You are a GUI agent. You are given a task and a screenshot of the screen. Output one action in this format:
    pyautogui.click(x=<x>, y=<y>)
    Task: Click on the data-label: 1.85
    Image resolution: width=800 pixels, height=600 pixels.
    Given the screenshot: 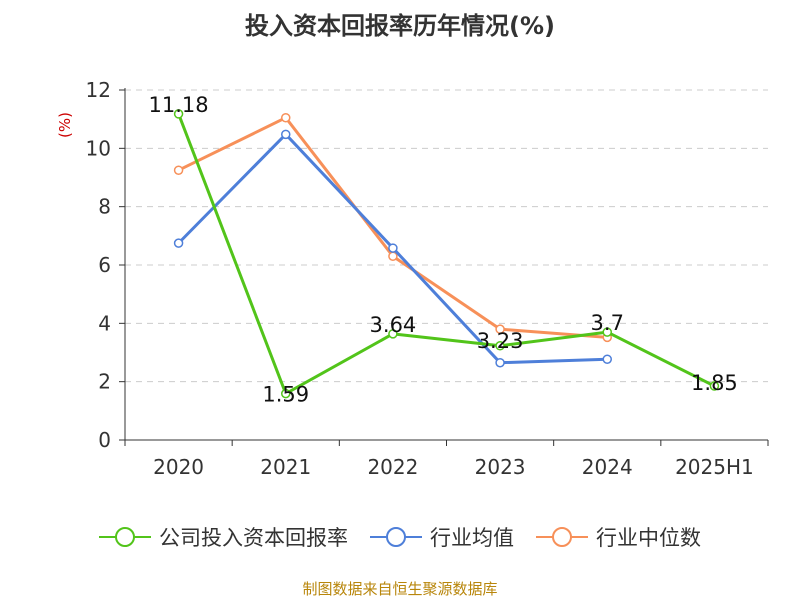 What is the action you would take?
    pyautogui.click(x=714, y=383)
    